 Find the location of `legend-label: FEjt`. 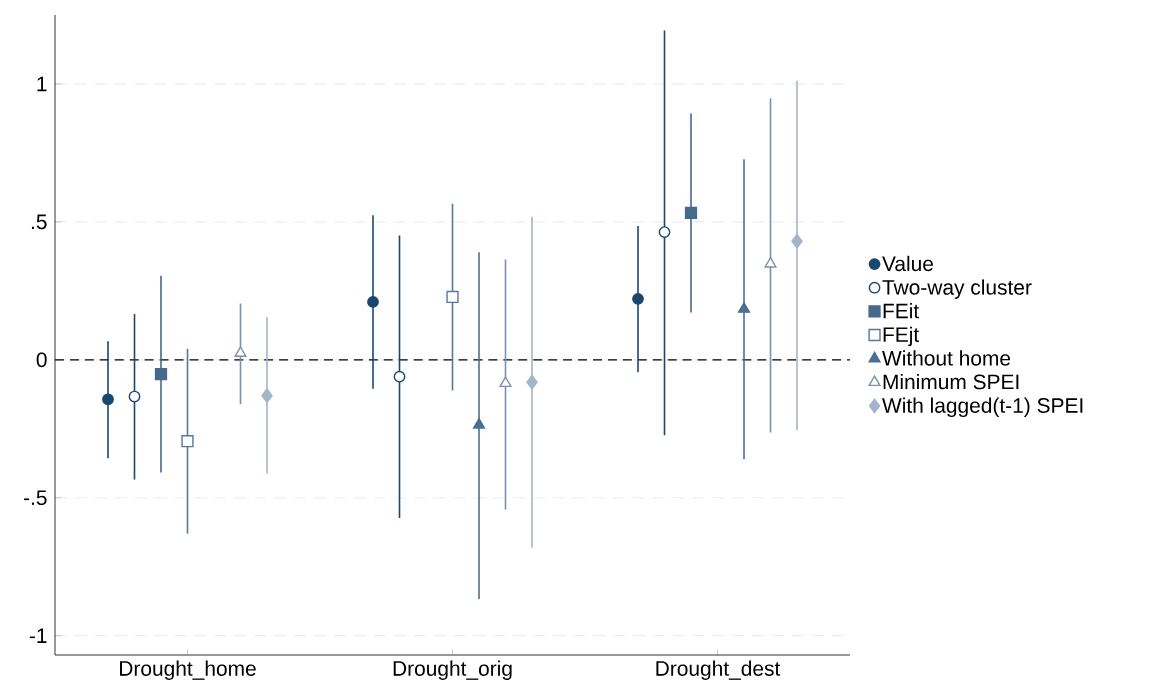

legend-label: FEjt is located at coordinates (901, 336).